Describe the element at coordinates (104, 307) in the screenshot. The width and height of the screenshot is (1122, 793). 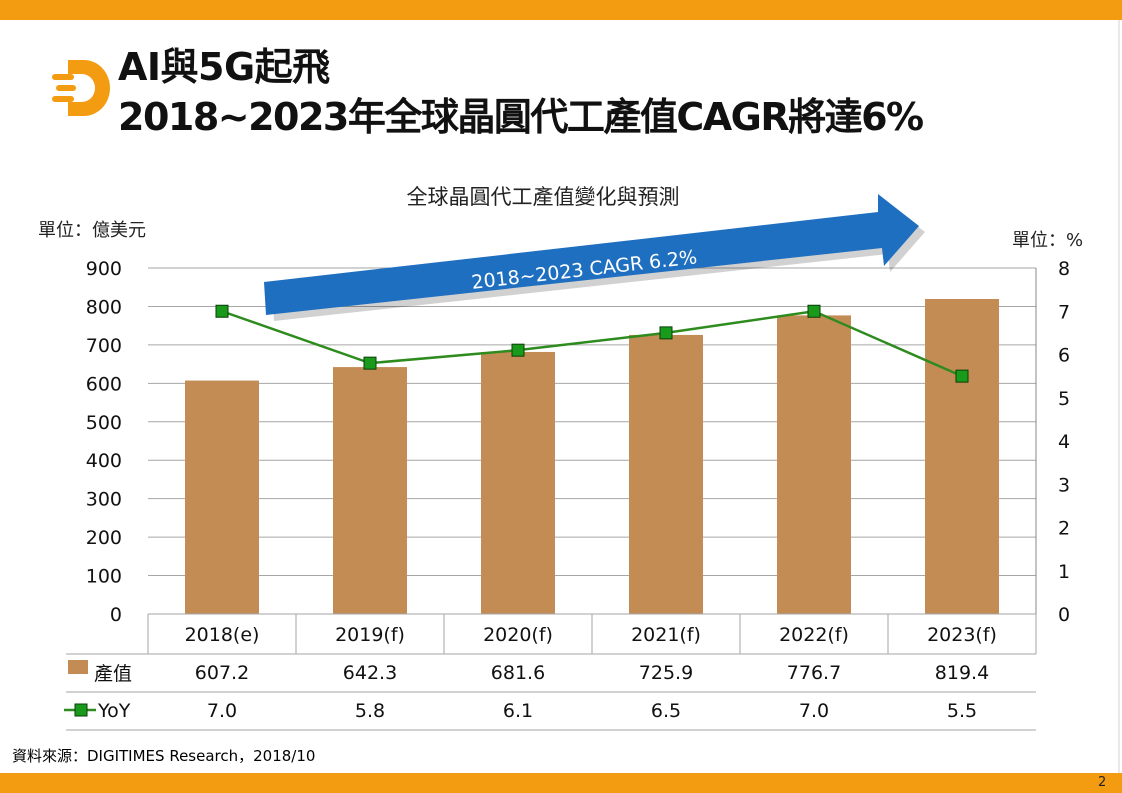
I see `y-left-tick-label: 800` at that location.